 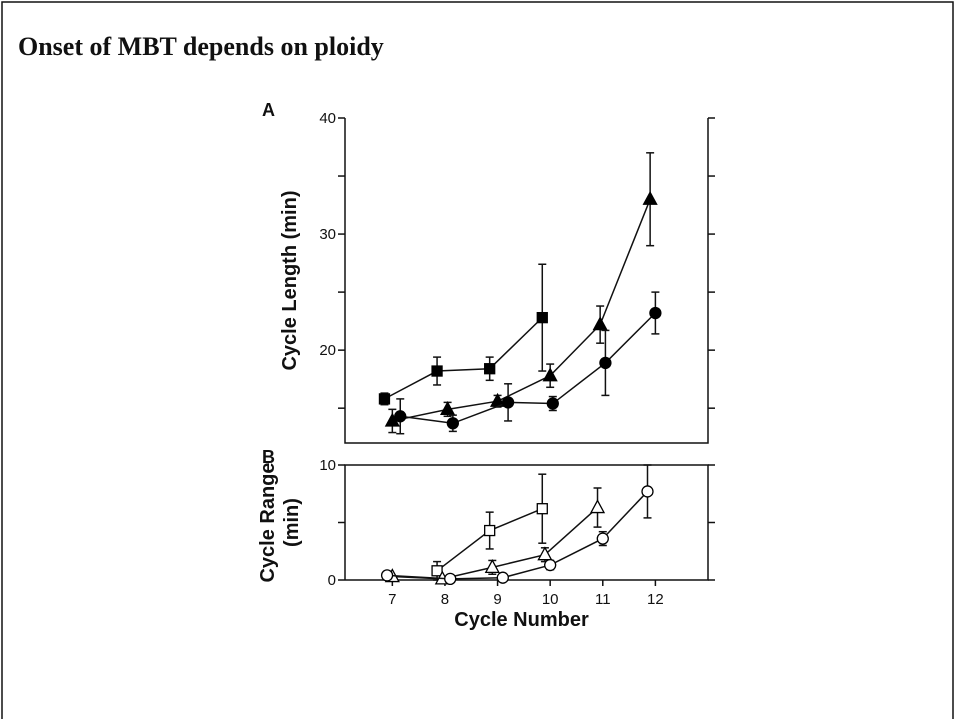 I want to click on x-tick-label: 11, so click(x=603, y=599).